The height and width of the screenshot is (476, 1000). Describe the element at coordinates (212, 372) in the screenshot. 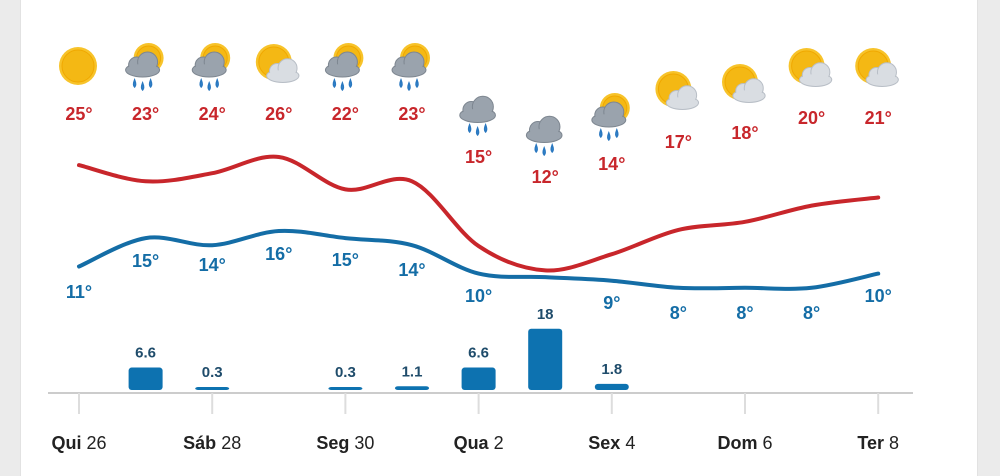

I see `rain-label: 0.3` at that location.